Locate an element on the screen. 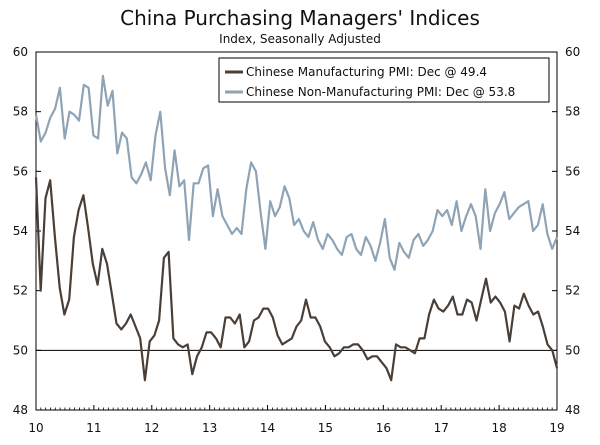 The height and width of the screenshot is (445, 600). y-tick-label-right: 52 is located at coordinates (572, 291).